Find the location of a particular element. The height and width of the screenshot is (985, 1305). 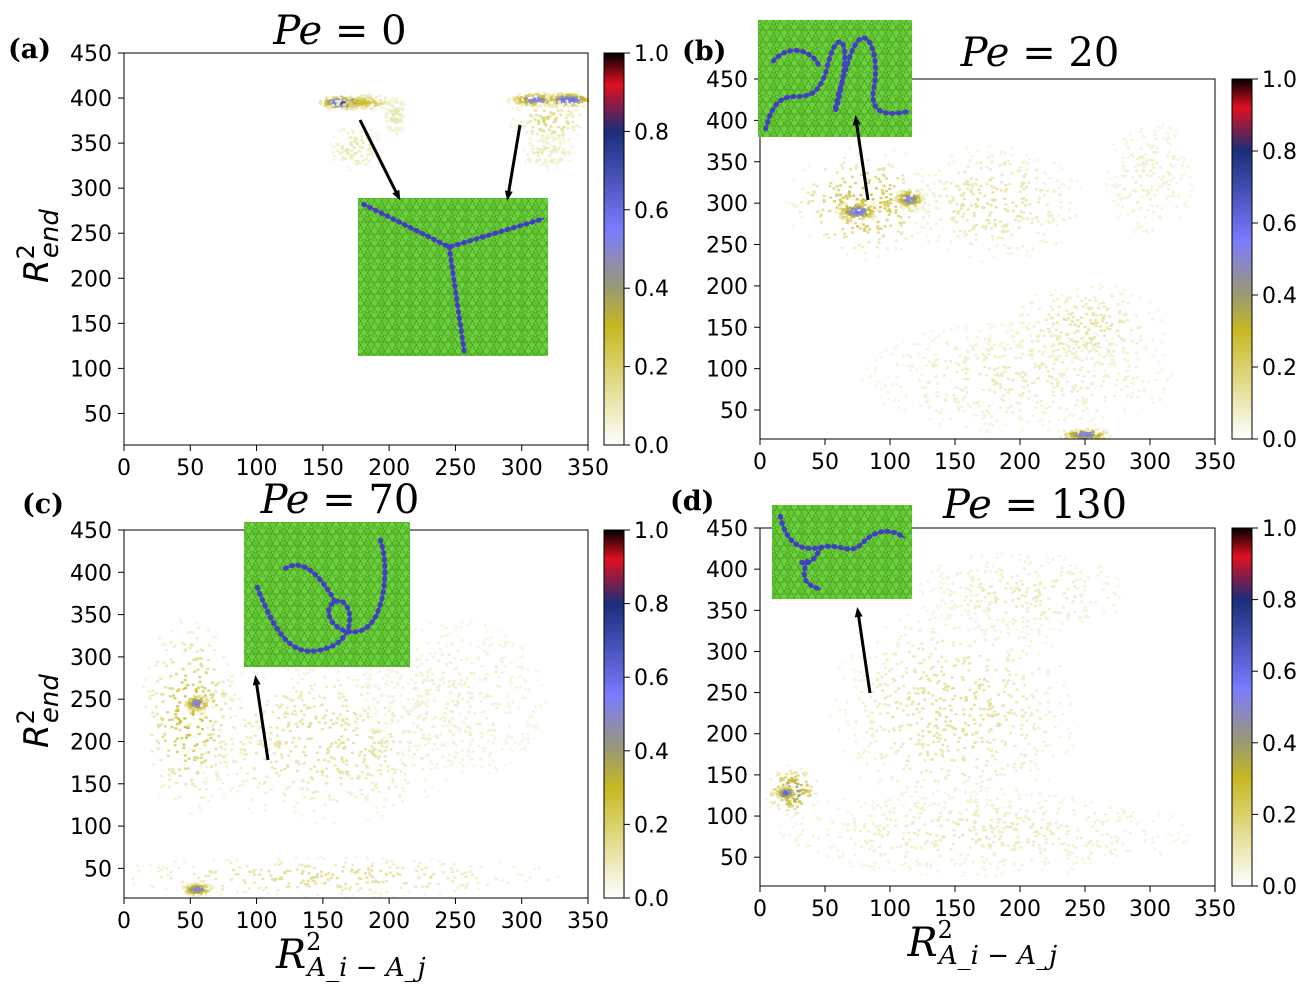

colorbar-tick-label: 0.2 is located at coordinates (651, 368).